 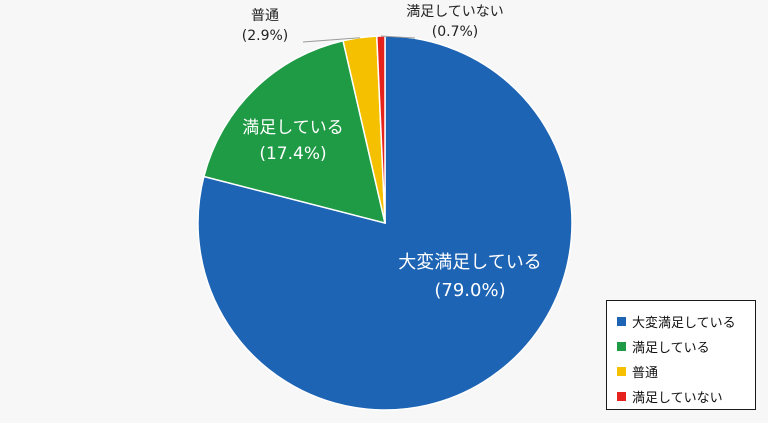 What do you see at coordinates (621, 321) in the screenshot?
I see `legend-swatch-very-satisfied` at bounding box center [621, 321].